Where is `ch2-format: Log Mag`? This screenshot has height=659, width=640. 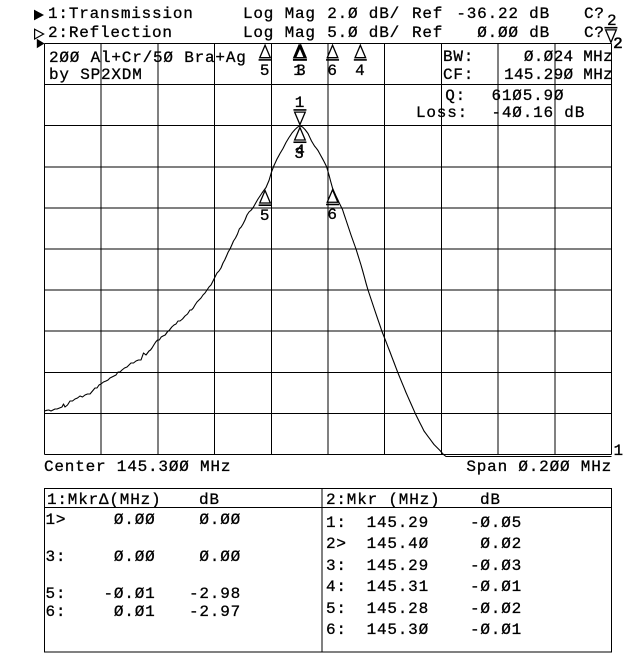
ch2-format: Log Mag is located at coordinates (279, 33).